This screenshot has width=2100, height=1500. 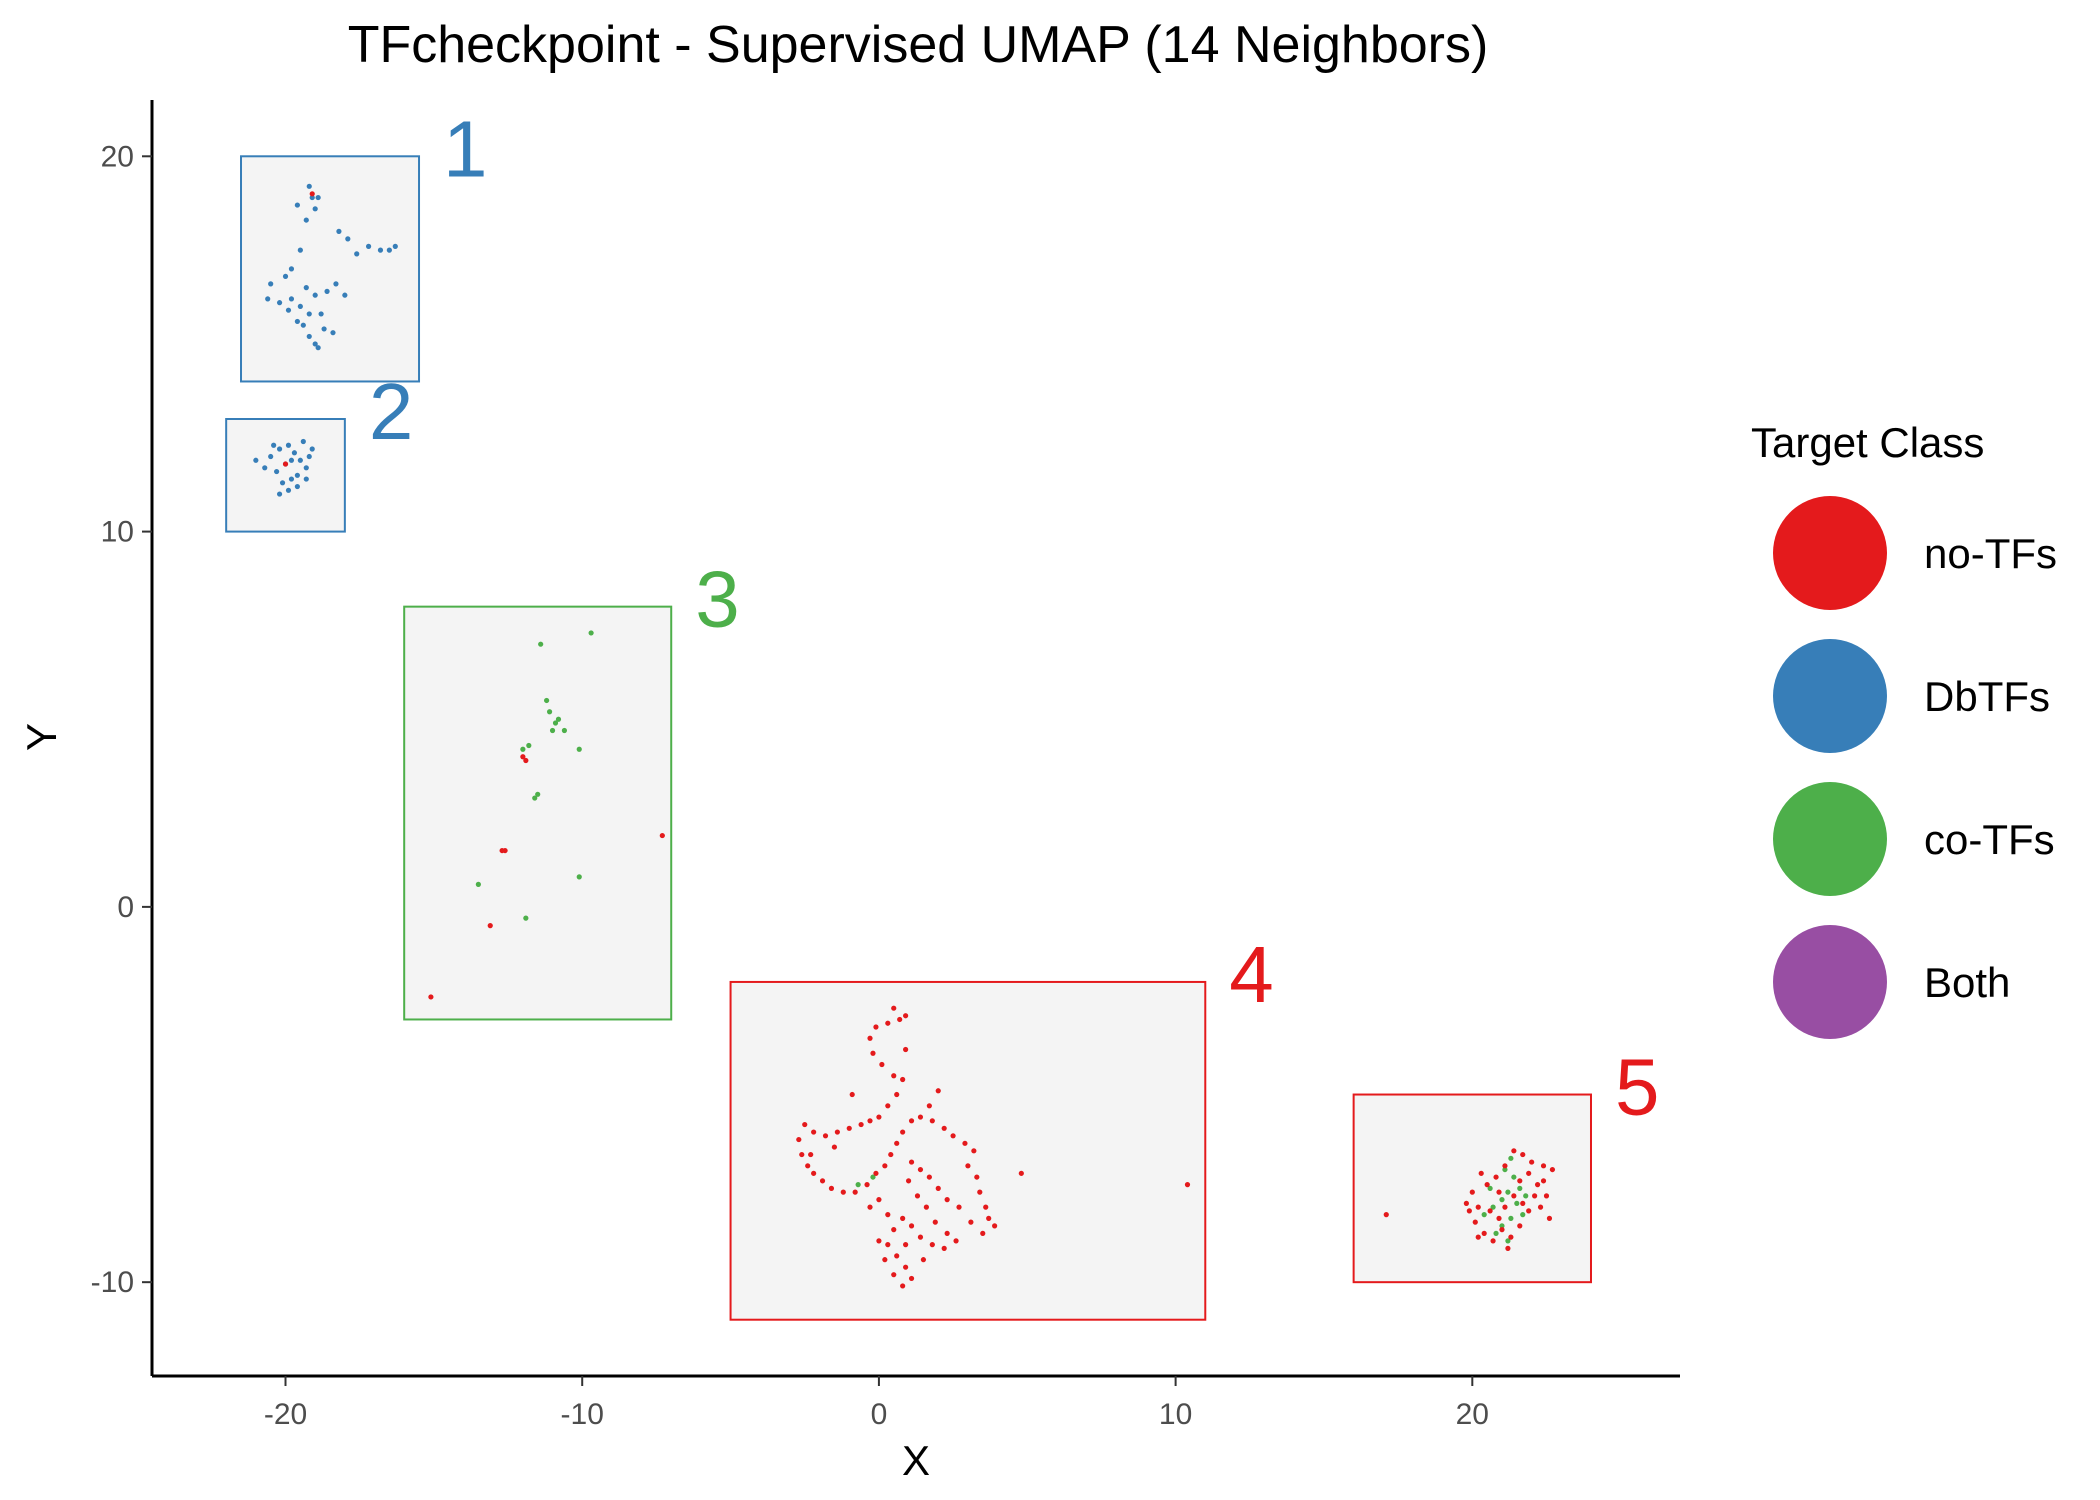 I want to click on legend-swatch-dbtfs, so click(x=1830, y=696).